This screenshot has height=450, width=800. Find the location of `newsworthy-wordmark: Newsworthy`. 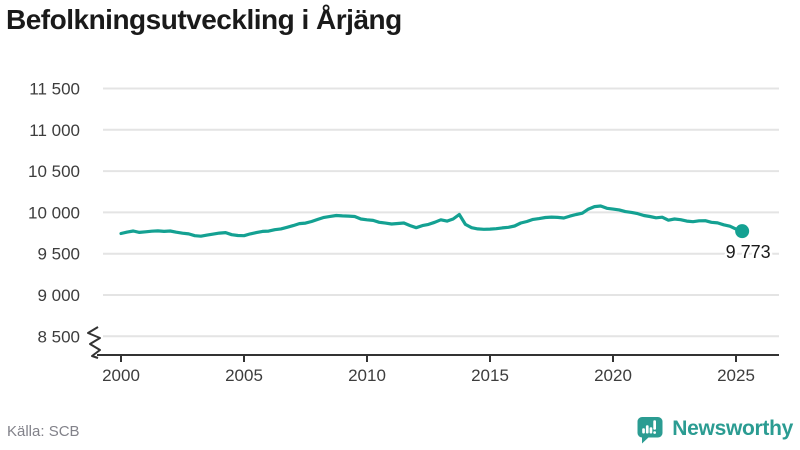

newsworthy-wordmark: Newsworthy is located at coordinates (732, 428).